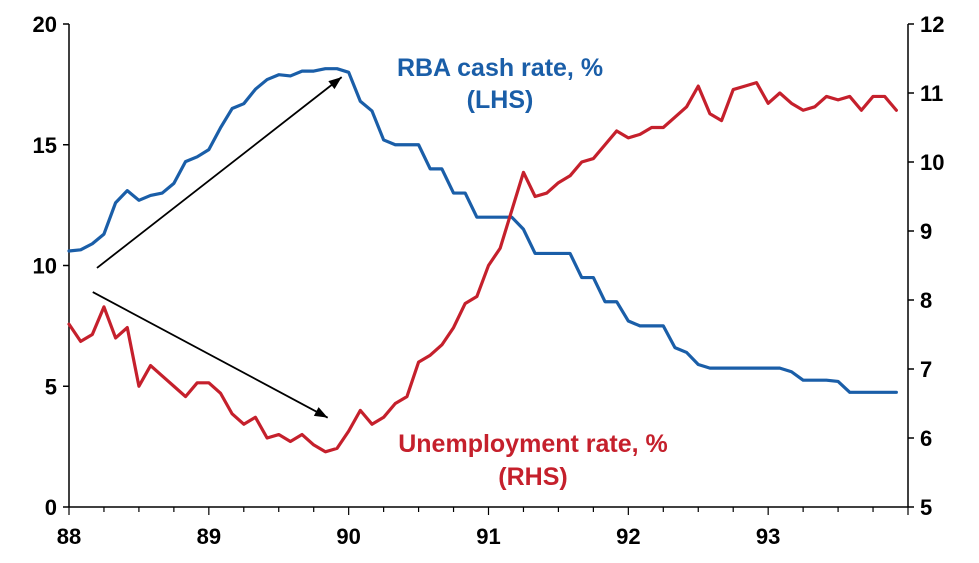 The image size is (979, 563). I want to click on unemployment-rate-axis-note: (RHS), so click(532, 477).